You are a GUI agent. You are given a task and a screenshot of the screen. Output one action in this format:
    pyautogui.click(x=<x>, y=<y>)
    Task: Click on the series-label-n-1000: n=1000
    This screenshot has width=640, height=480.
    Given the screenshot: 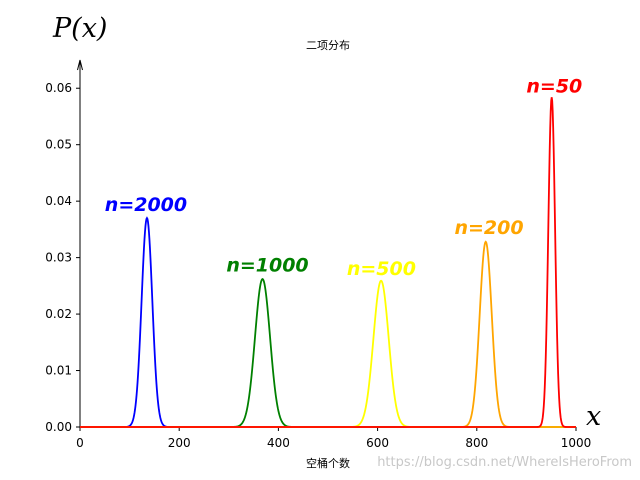 What is the action you would take?
    pyautogui.click(x=267, y=265)
    